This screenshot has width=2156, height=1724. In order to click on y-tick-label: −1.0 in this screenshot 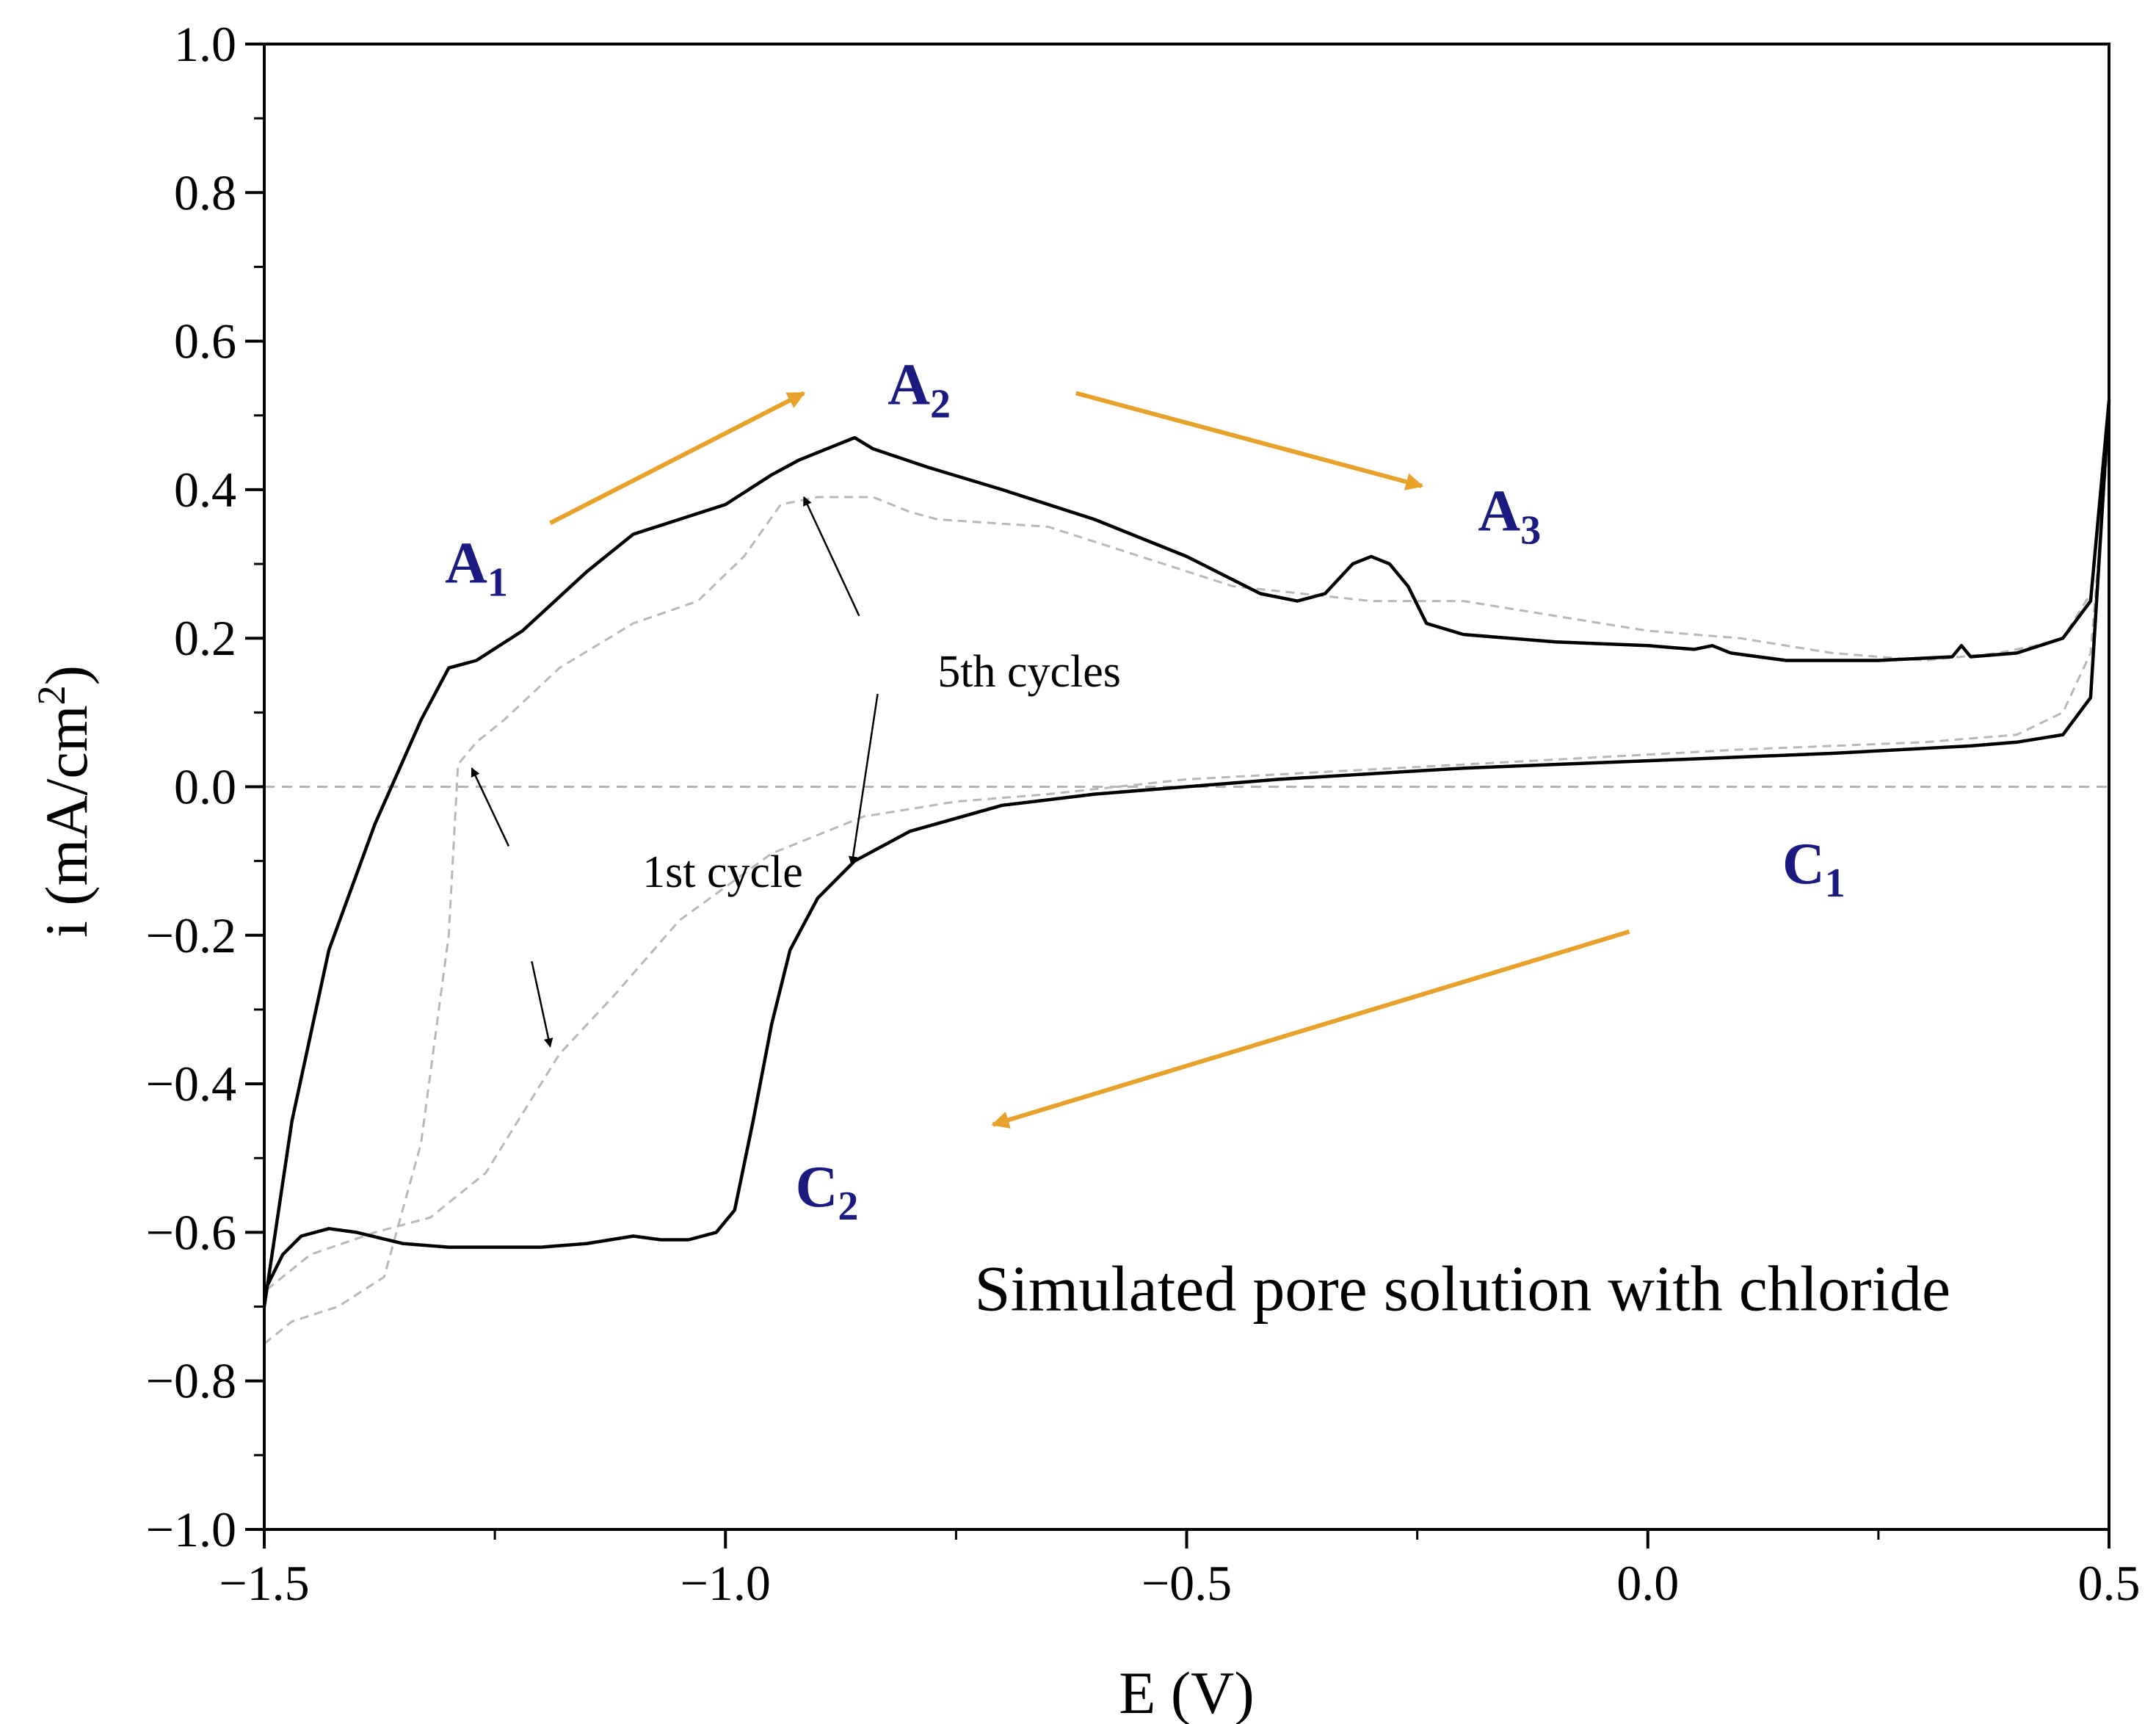, I will do `click(191, 1529)`.